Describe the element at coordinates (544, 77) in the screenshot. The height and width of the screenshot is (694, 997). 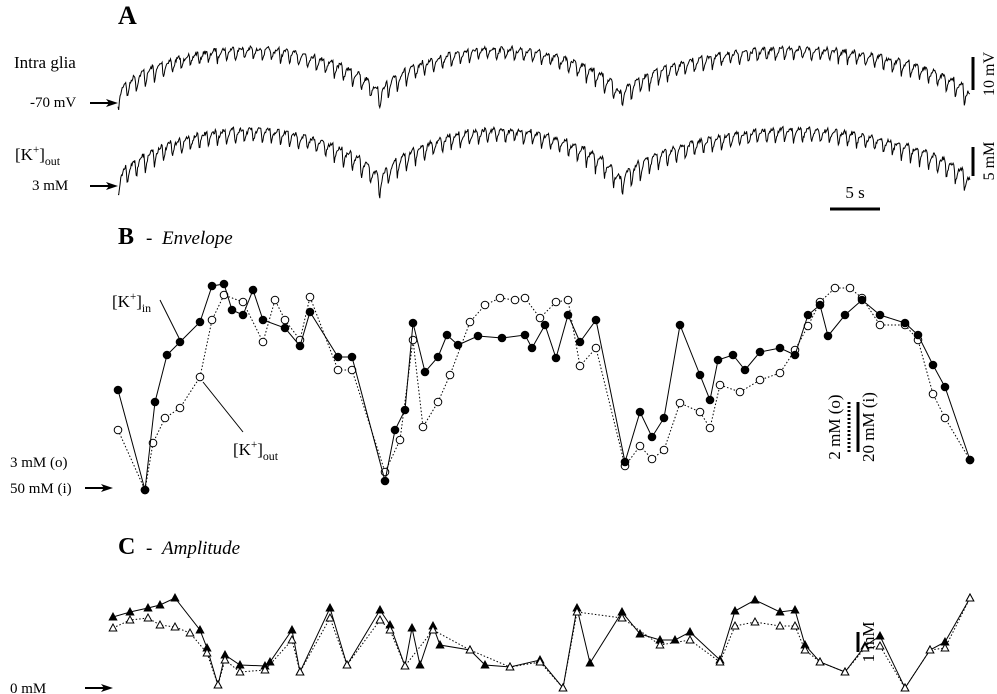
I see `trace` at that location.